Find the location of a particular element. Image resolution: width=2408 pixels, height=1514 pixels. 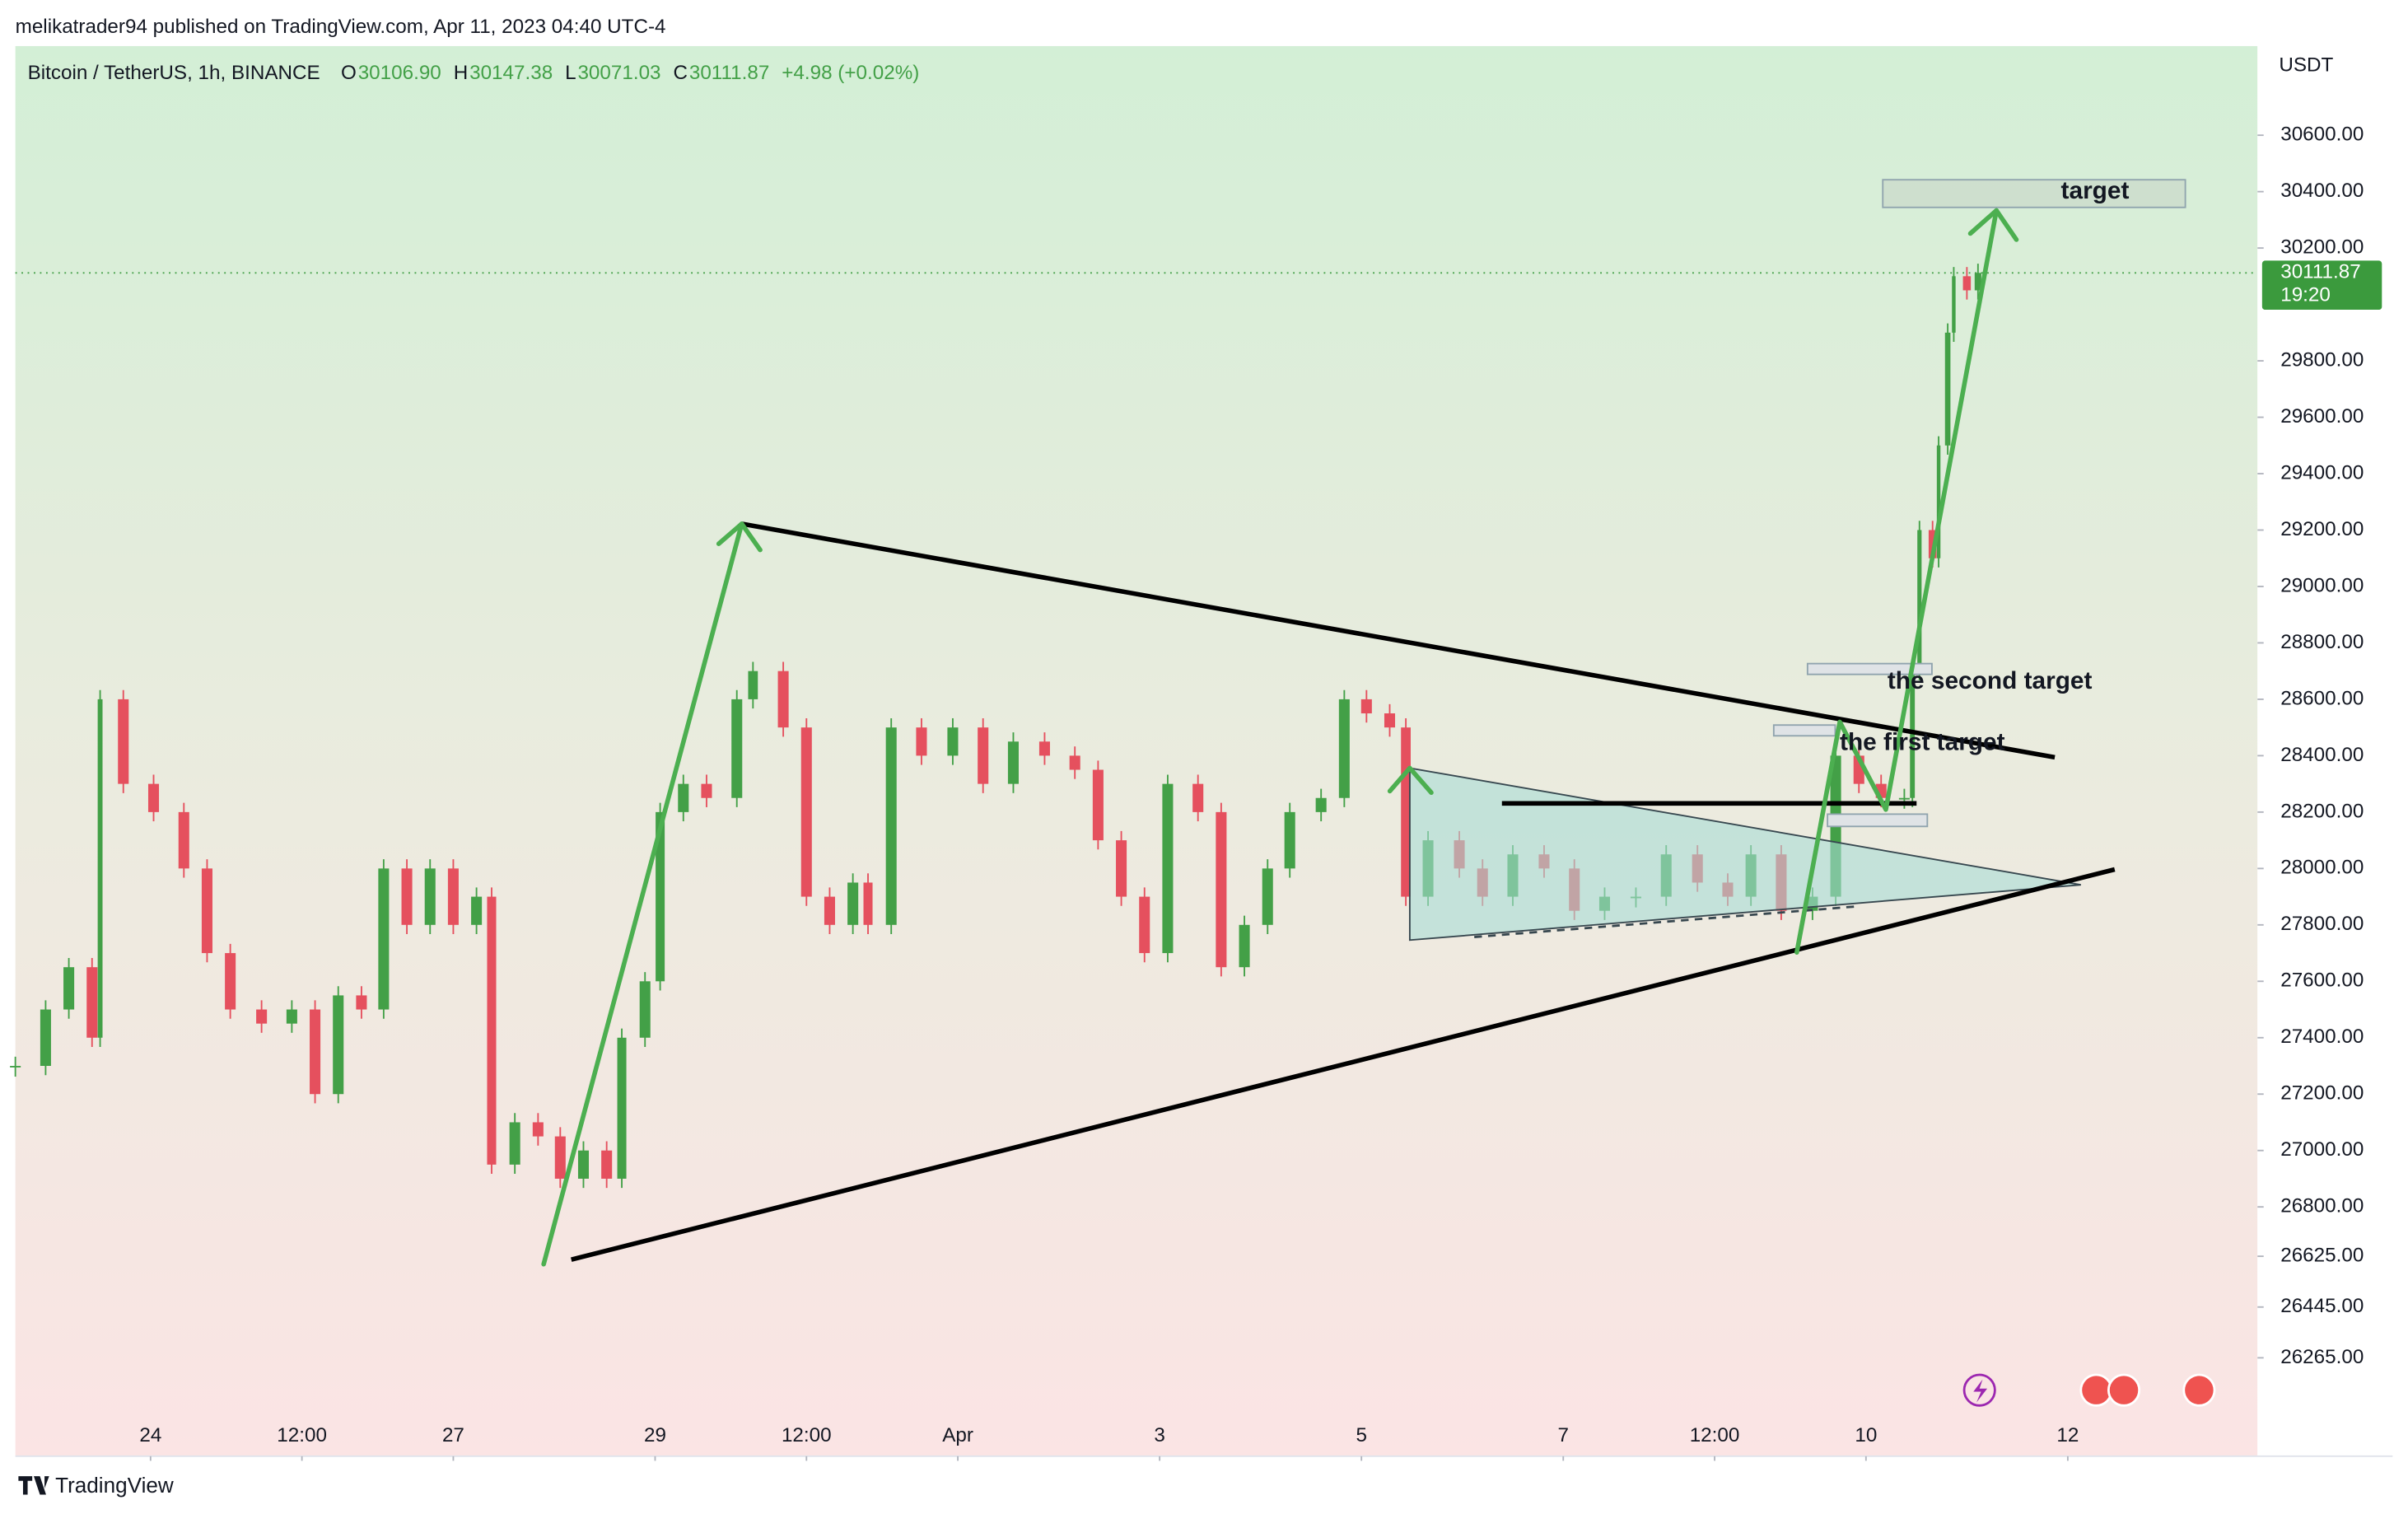

annotation: target is located at coordinates (2095, 190).